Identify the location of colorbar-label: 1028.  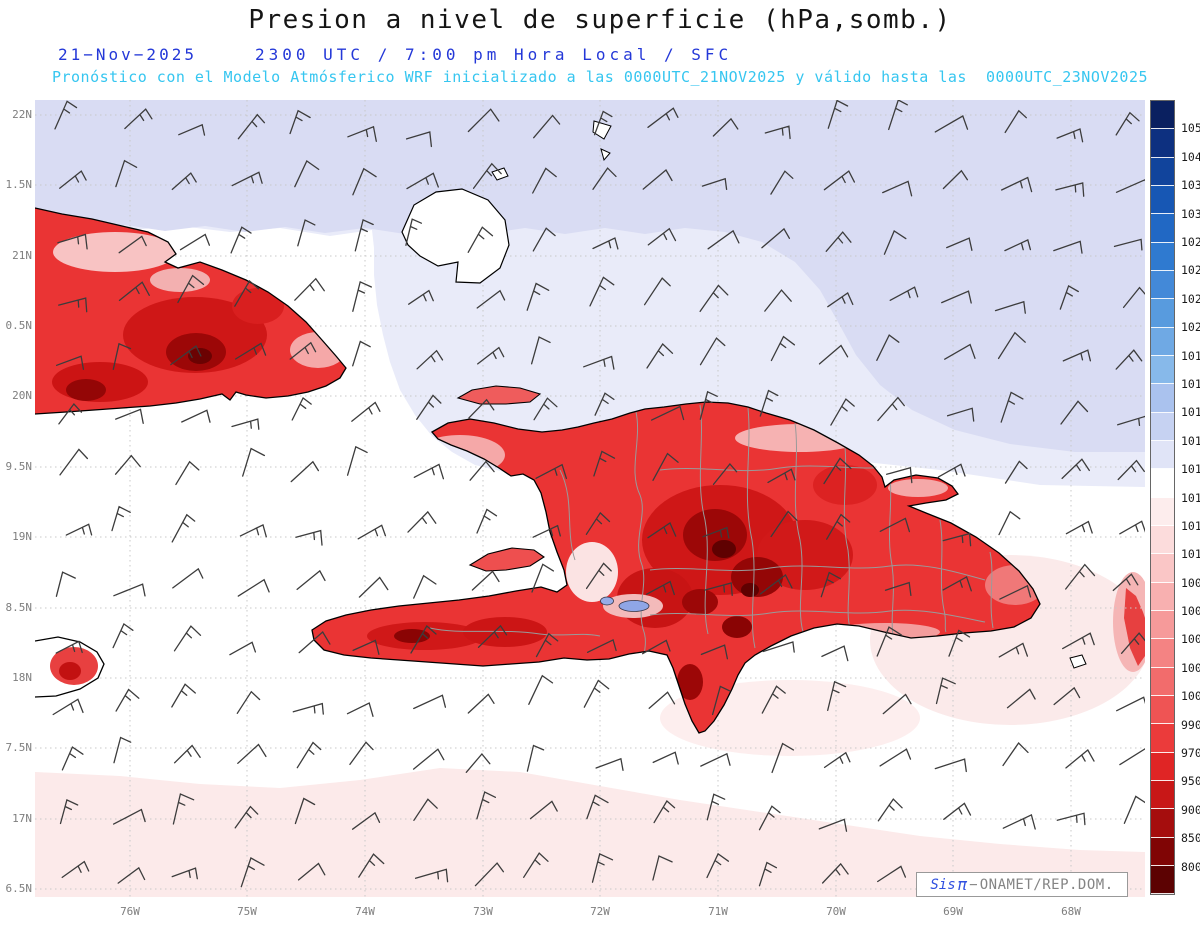
(1190, 241).